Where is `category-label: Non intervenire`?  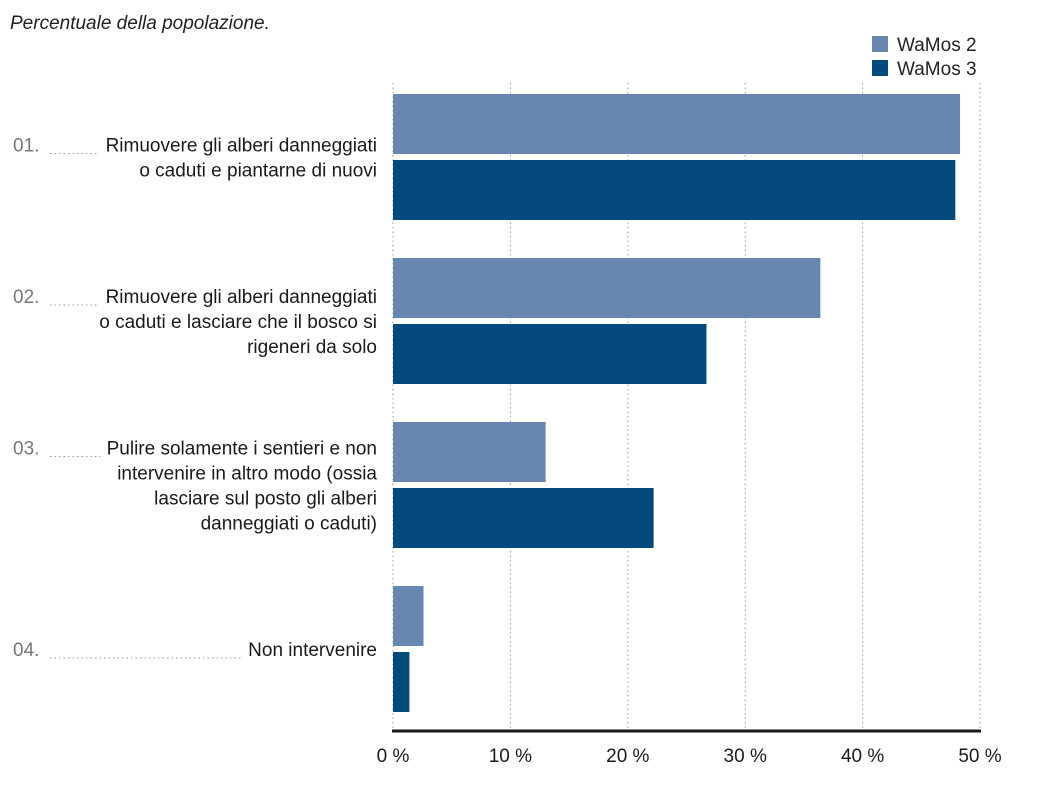
category-label: Non intervenire is located at coordinates (312, 650).